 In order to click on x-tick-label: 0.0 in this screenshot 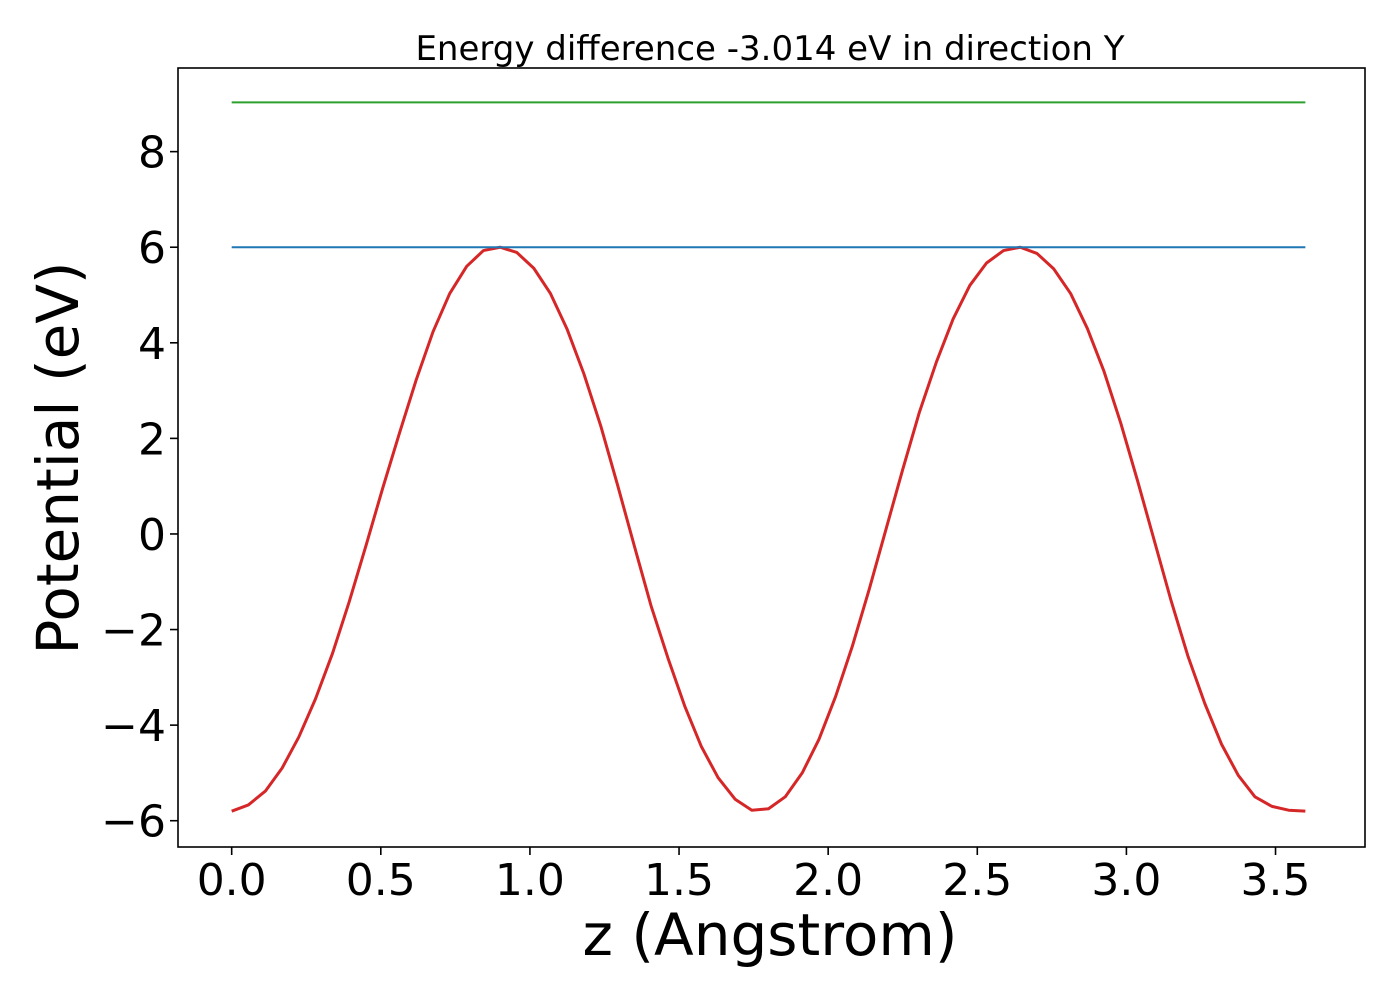, I will do `click(232, 880)`.